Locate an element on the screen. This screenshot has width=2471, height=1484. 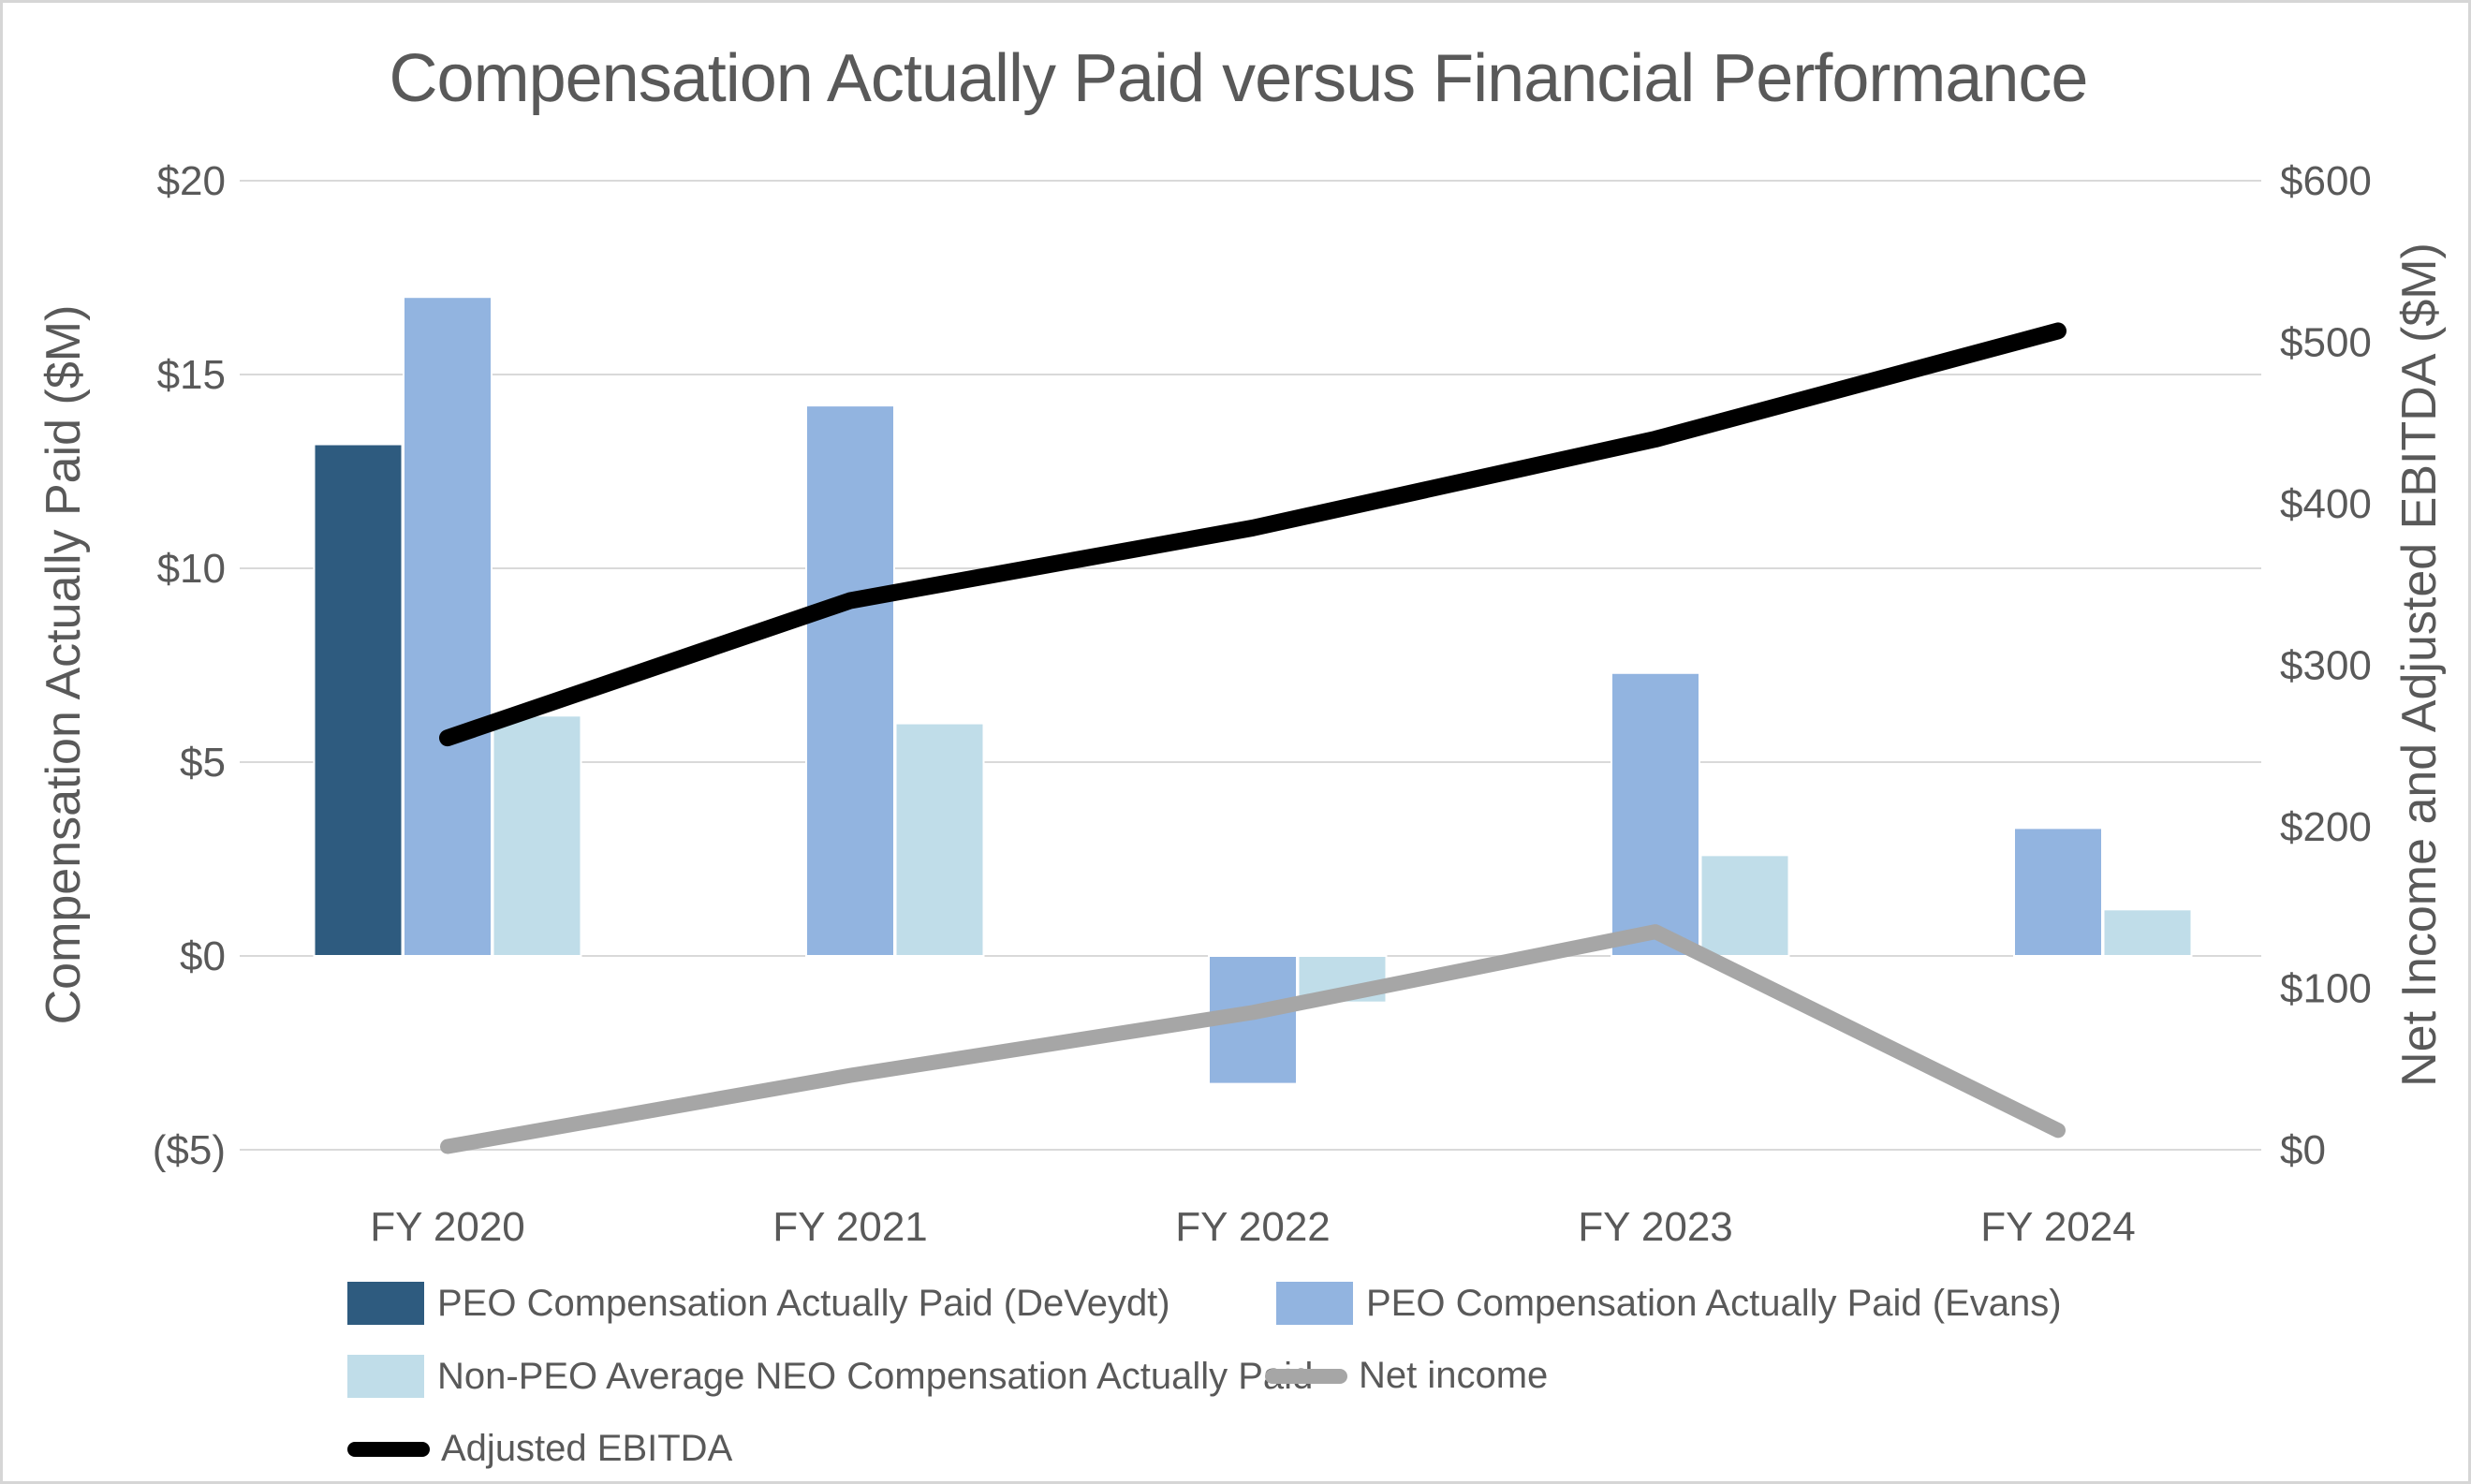
legend-swatch-peo-deveydt is located at coordinates (385, 1303).